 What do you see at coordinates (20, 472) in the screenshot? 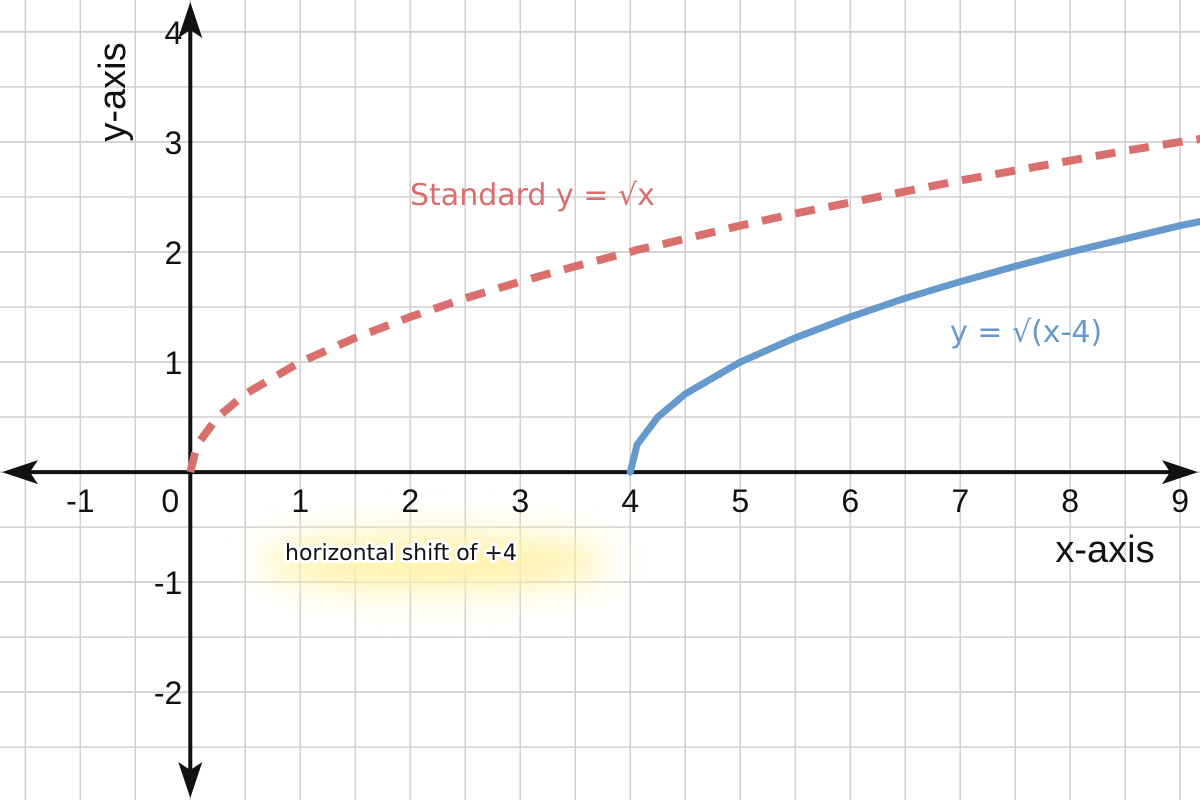
I see `x-arrow-left` at bounding box center [20, 472].